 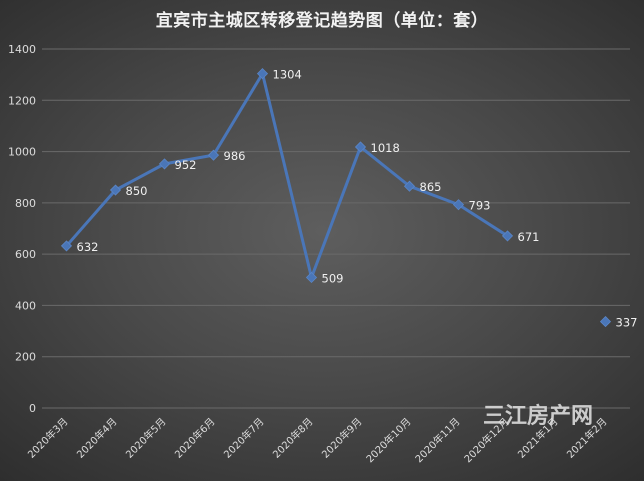 What do you see at coordinates (244, 438) in the screenshot?
I see `x-tick-label: 2020年7月` at bounding box center [244, 438].